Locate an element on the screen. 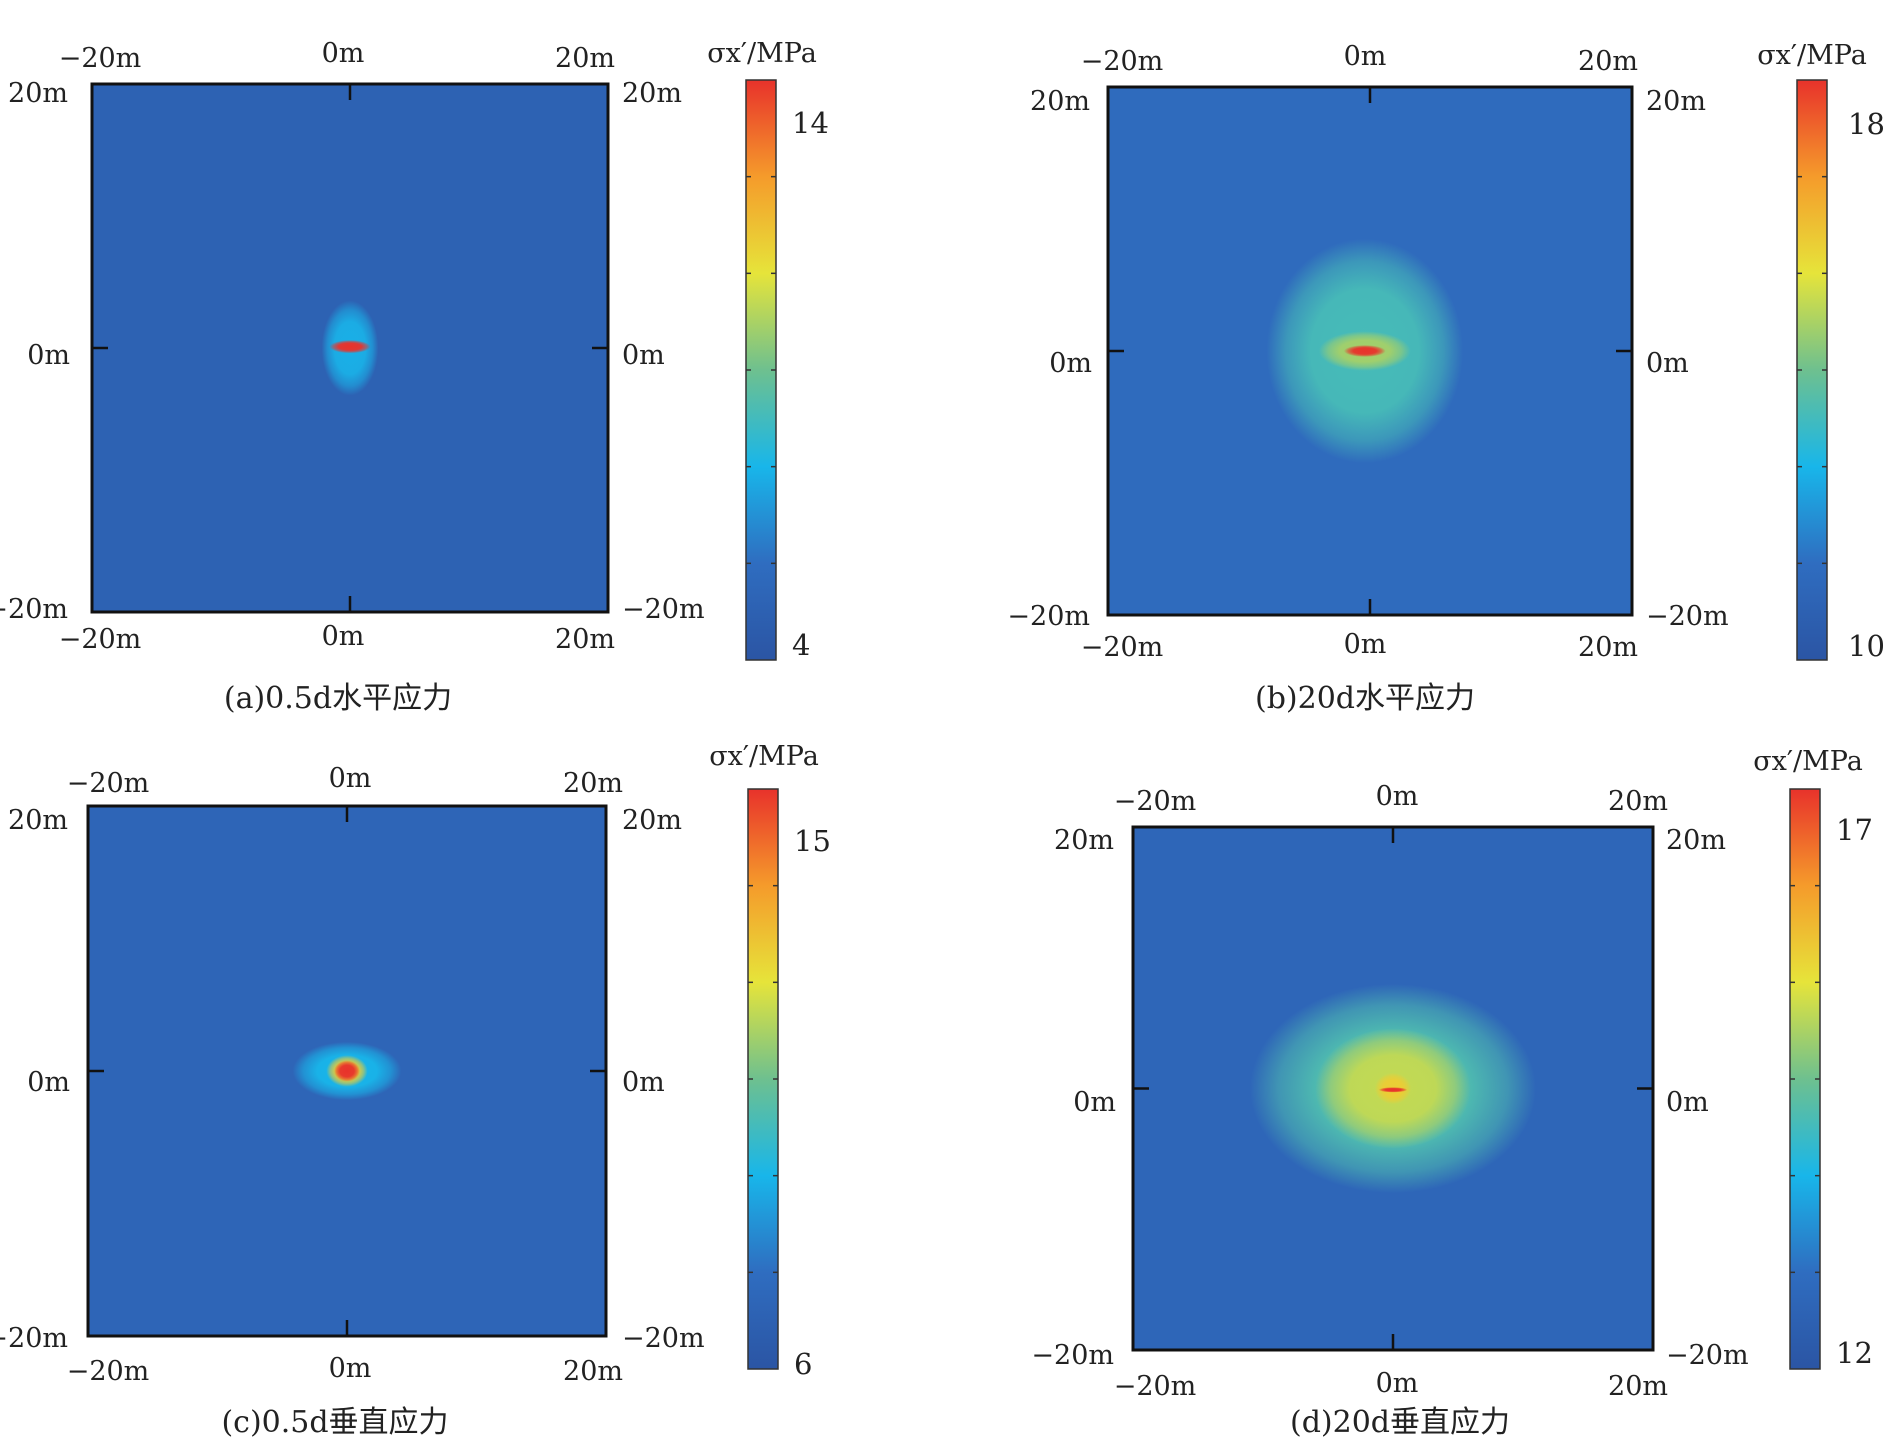 Image resolution: width=1888 pixels, height=1453 pixels. colorbar-min-label: 12 is located at coordinates (1854, 1353).